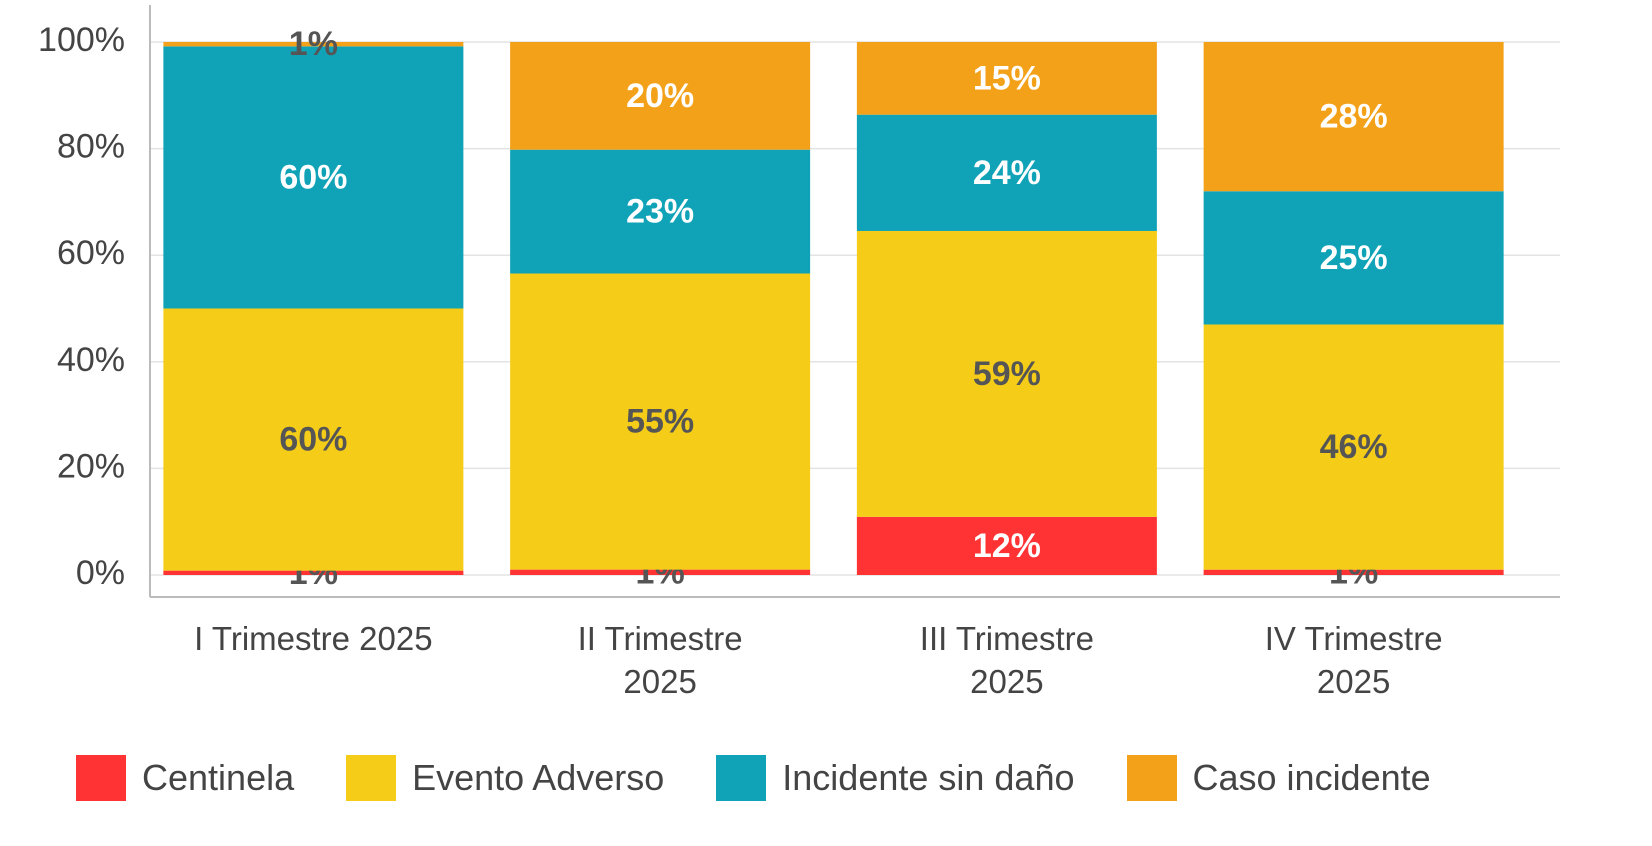  Describe the element at coordinates (91, 466) in the screenshot. I see `y-tick-label: 20%` at that location.